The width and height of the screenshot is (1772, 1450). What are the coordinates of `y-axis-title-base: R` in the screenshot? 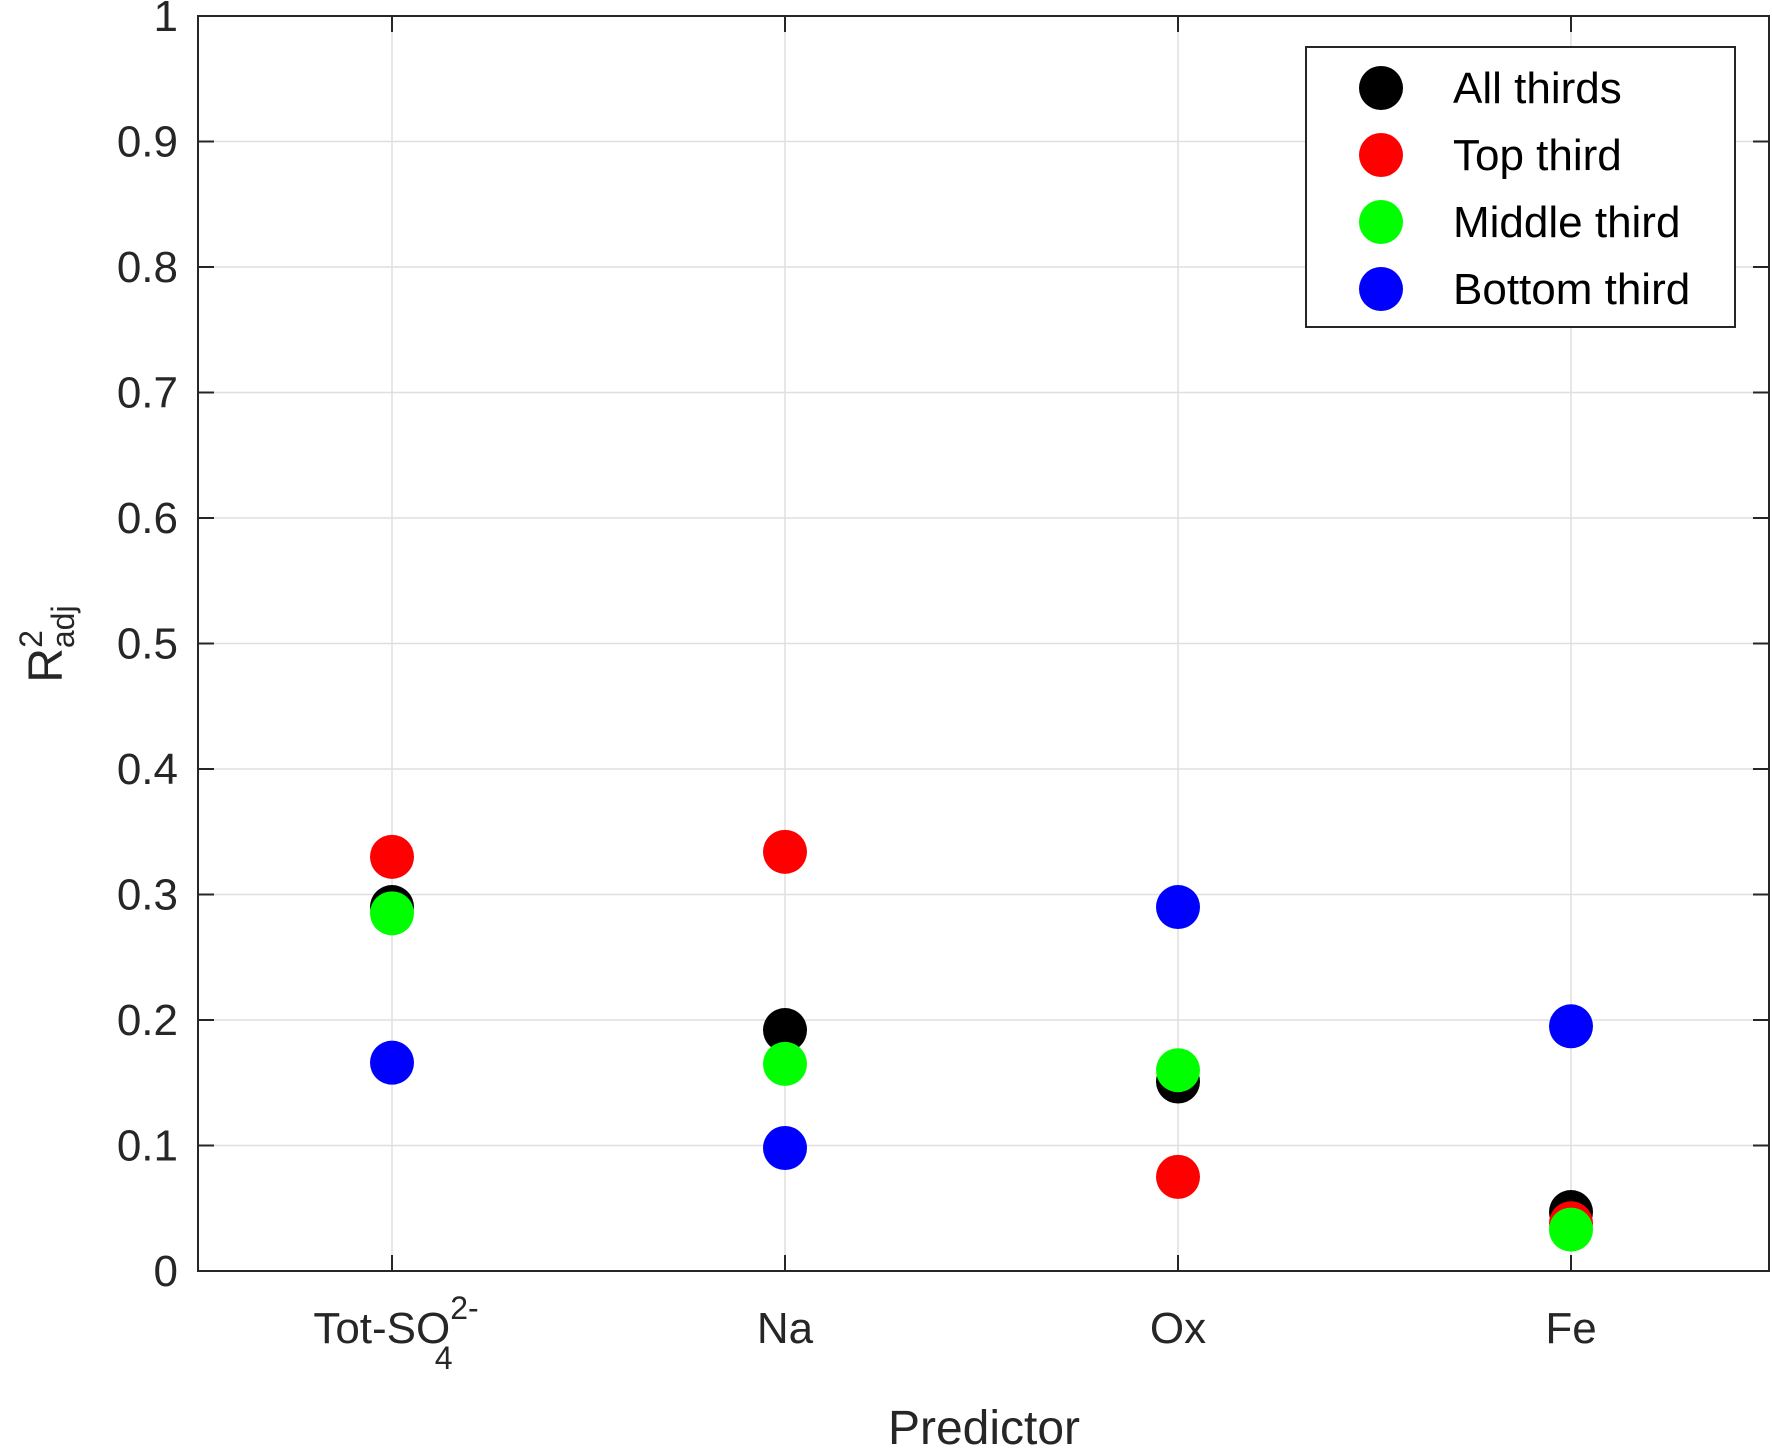 It's located at (46, 665).